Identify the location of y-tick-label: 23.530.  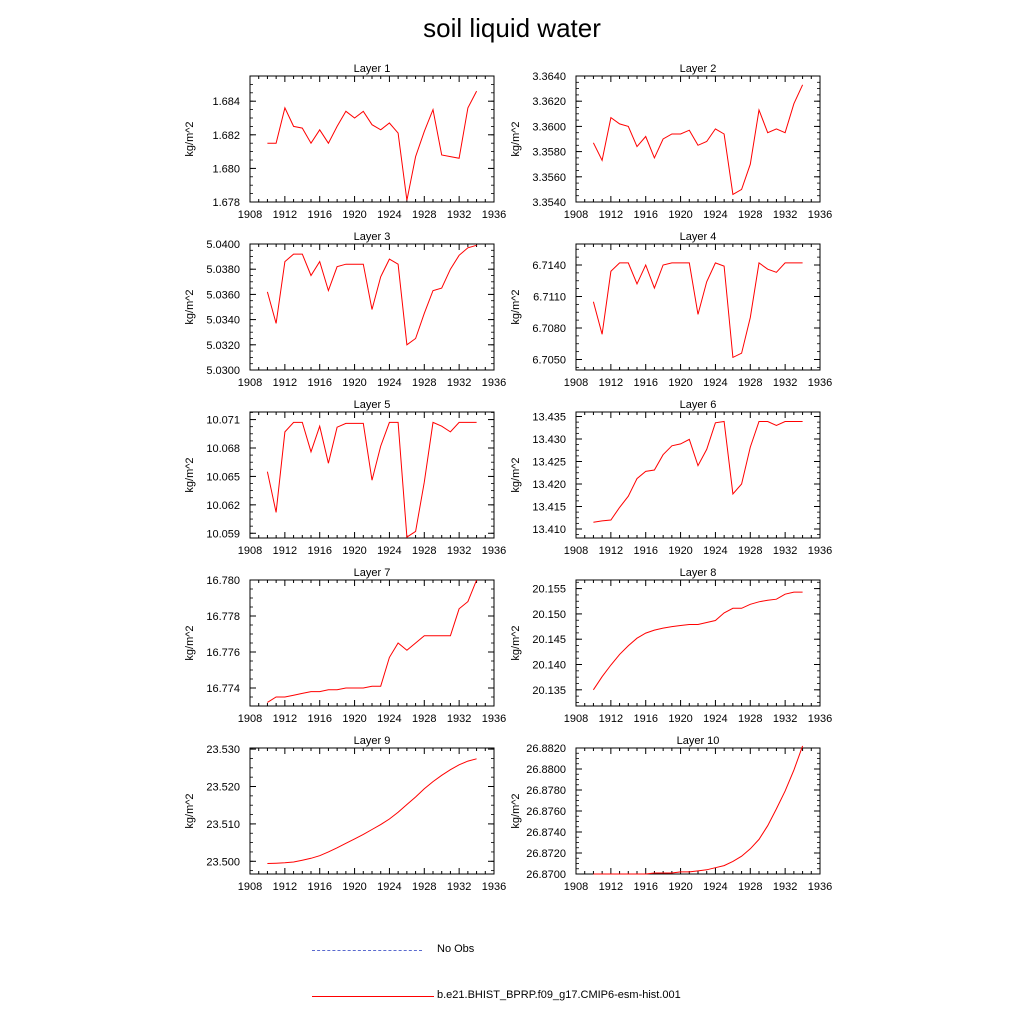
(223, 750).